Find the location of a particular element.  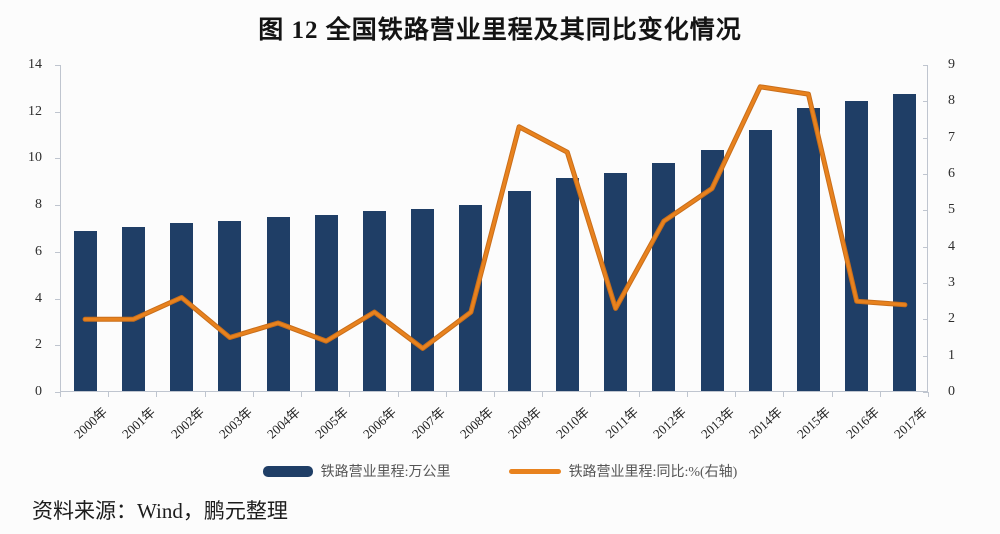

right-axis-tick-label: 3 is located at coordinates (951, 282).